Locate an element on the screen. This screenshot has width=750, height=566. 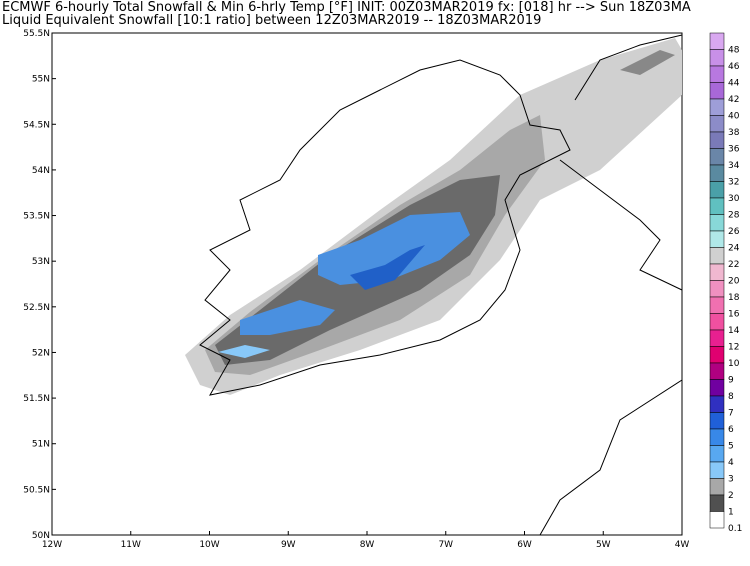
lat-label: 53.5N is located at coordinates (36, 217).